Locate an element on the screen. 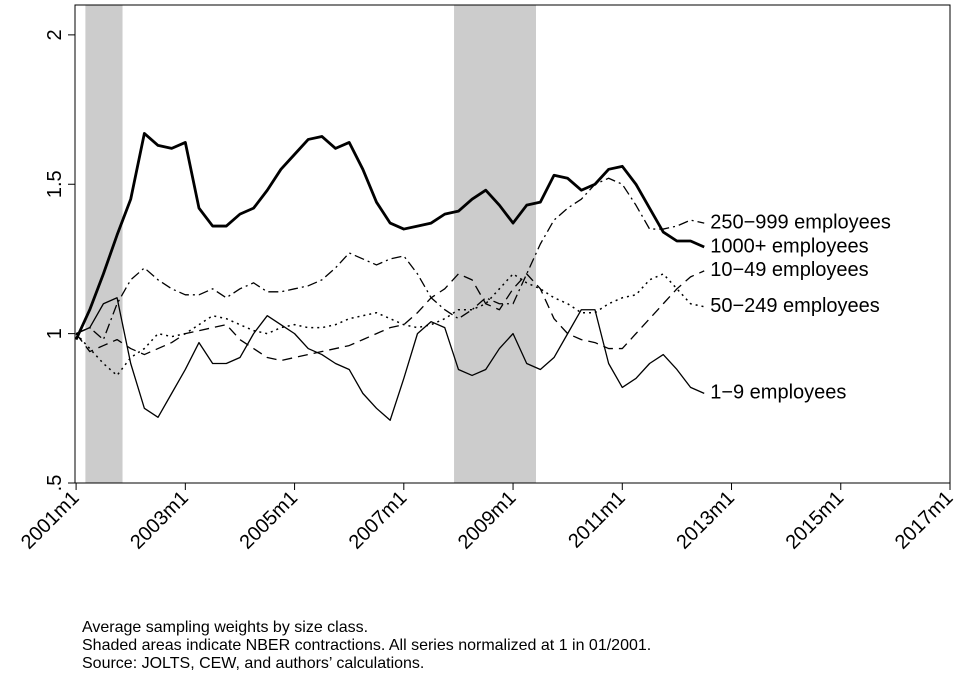  x-tick-label: 2009m1 is located at coordinates (487, 520).